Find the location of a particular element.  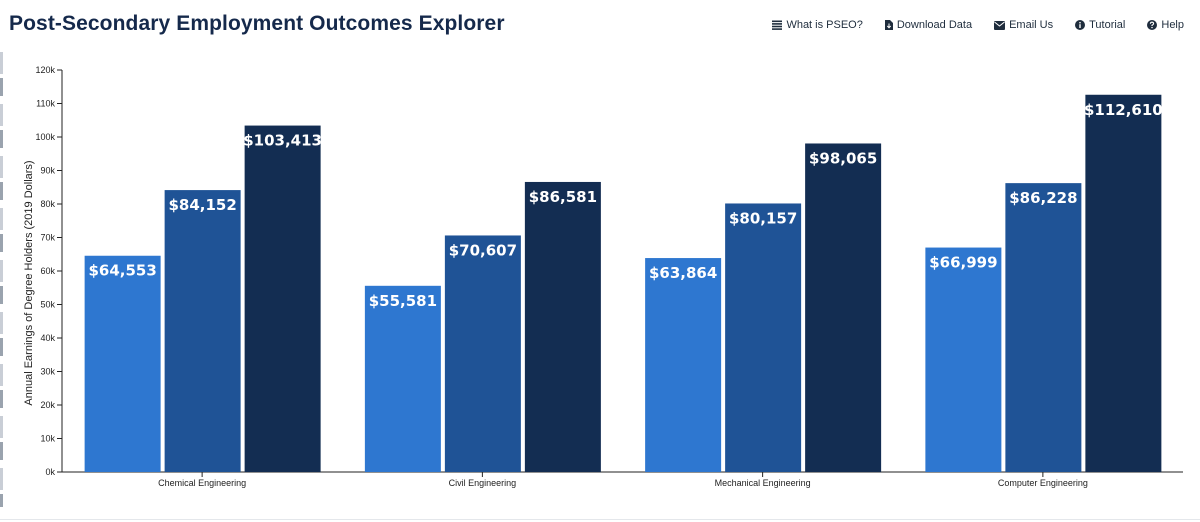

nav-tutorial: Tutorial is located at coordinates (1100, 25).